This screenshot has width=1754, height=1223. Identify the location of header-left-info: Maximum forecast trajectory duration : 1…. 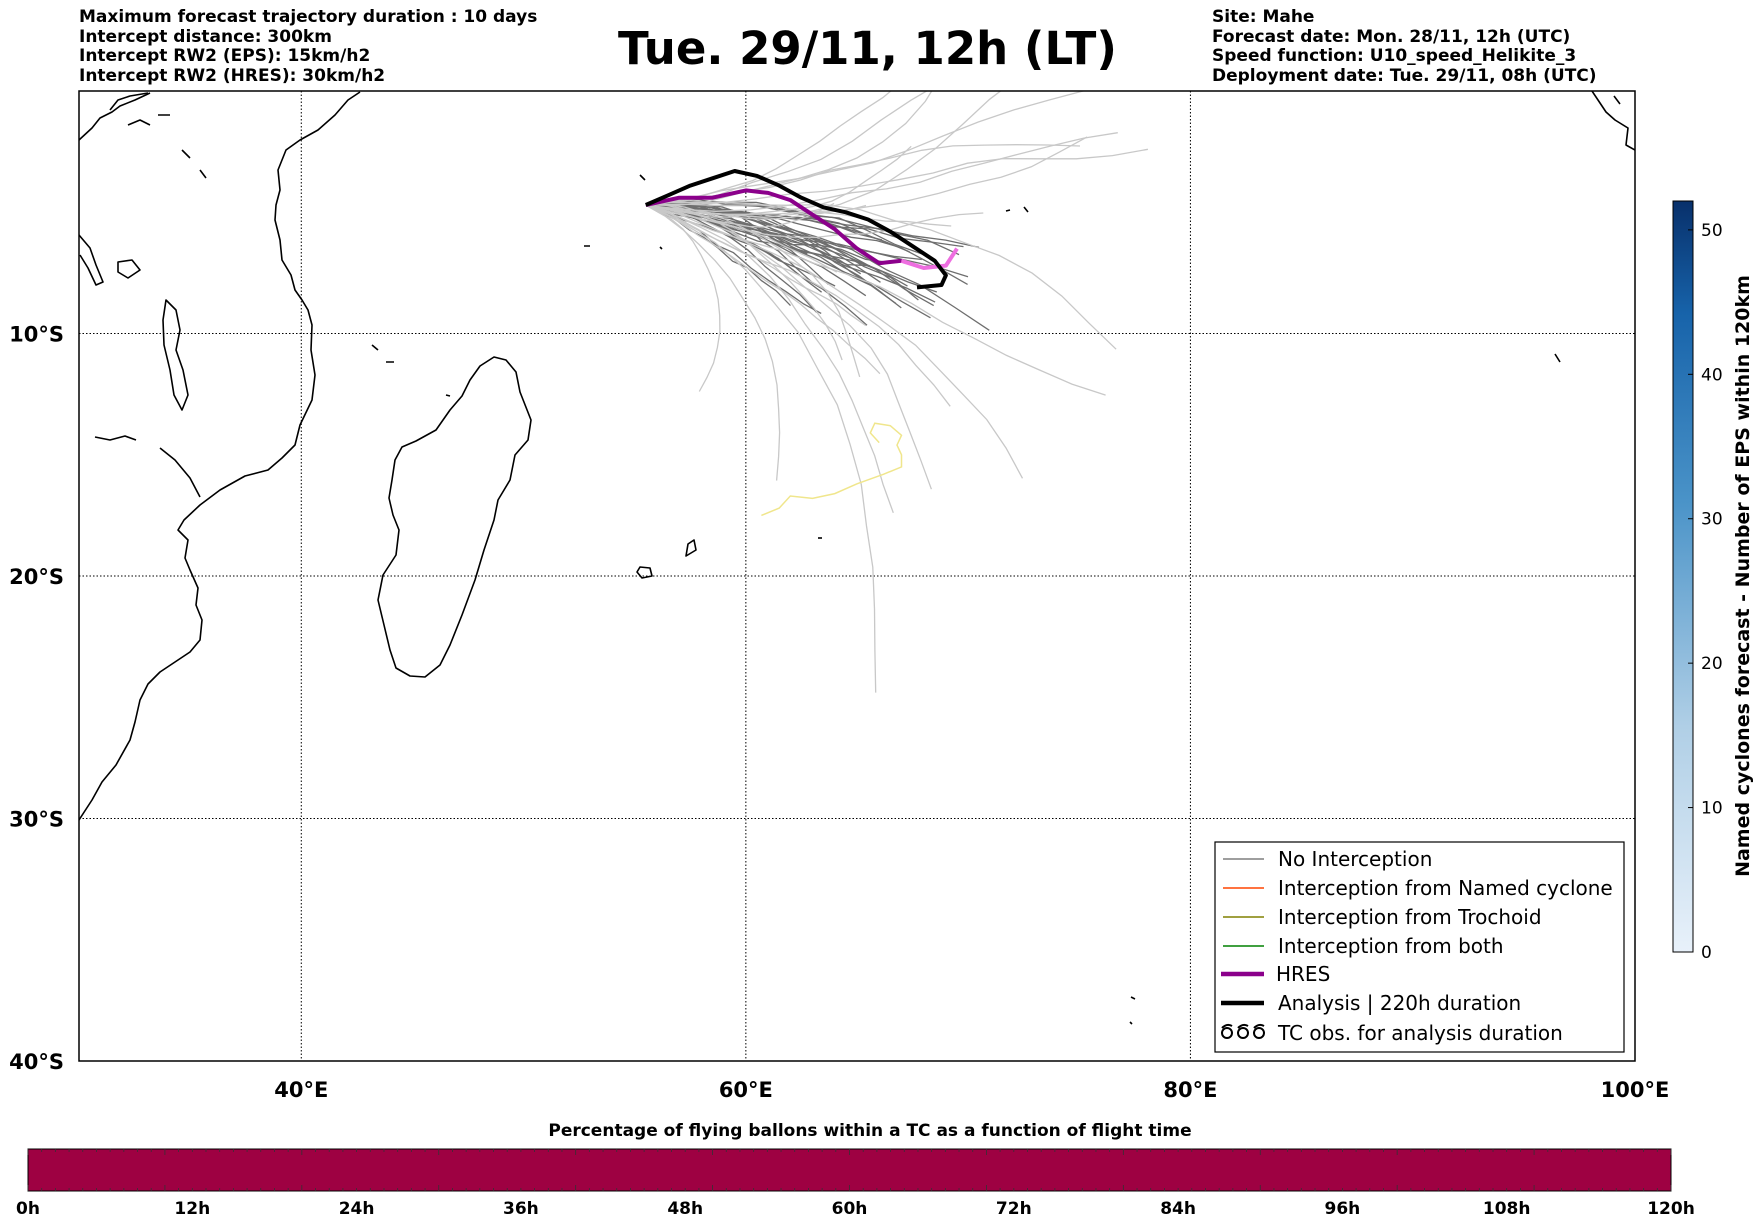
(308, 46).